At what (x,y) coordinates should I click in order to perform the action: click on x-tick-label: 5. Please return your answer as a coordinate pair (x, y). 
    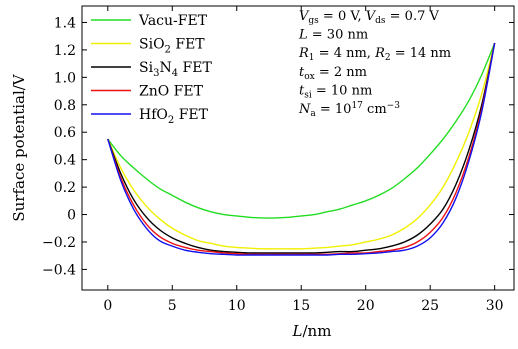
    Looking at the image, I should click on (172, 306).